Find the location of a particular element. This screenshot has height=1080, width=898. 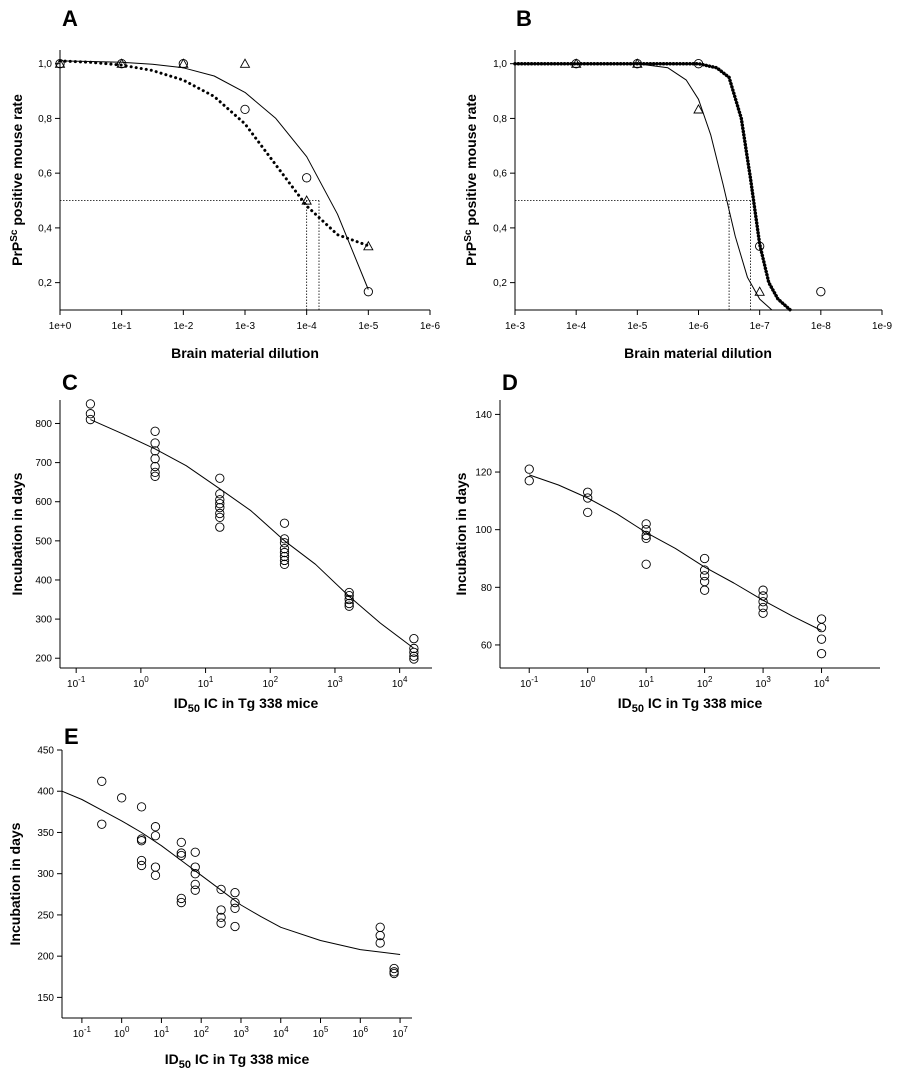

y-tick-label: 100 is located at coordinates (483, 530).